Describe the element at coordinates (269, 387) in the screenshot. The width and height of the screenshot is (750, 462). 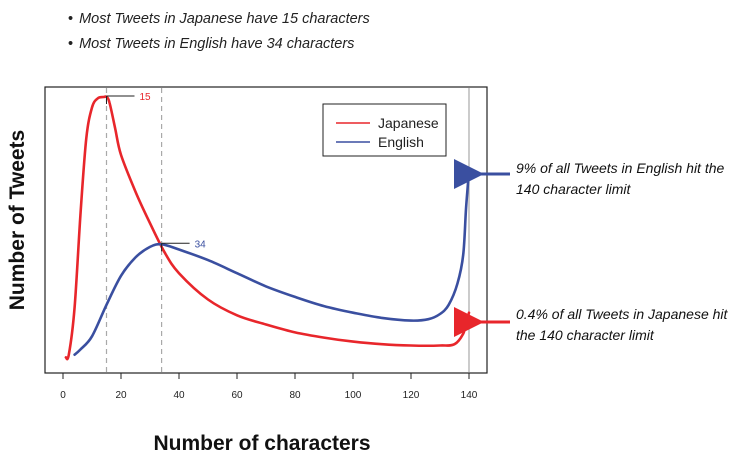
I see `x-axis-ticks: 0 20 40 60 80 100 120 140` at that location.